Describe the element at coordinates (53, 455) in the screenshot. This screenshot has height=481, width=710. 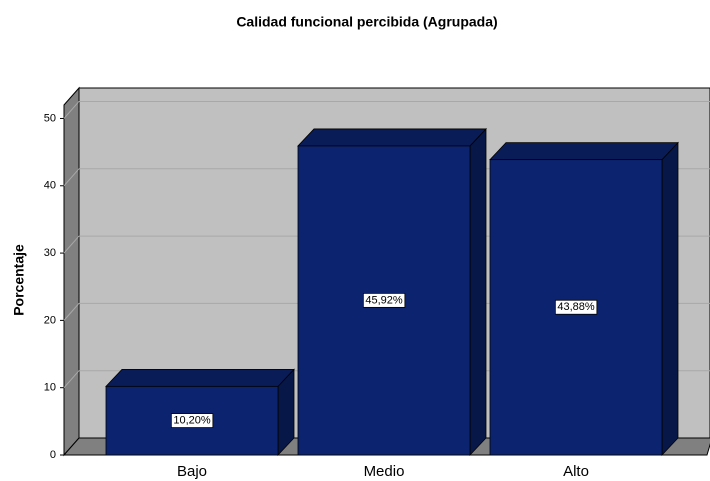
I see `y-tick-label: 0` at that location.